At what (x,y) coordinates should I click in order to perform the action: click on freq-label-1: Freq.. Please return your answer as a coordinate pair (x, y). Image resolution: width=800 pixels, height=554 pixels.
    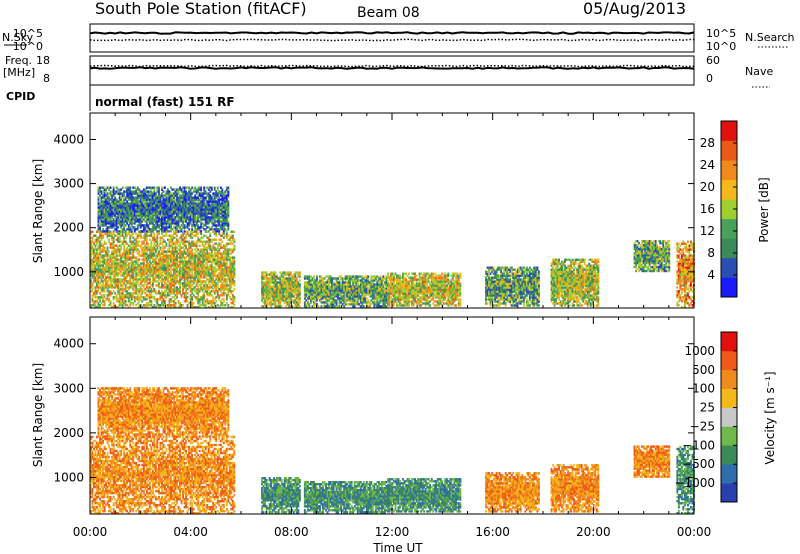
    Looking at the image, I should click on (18, 60).